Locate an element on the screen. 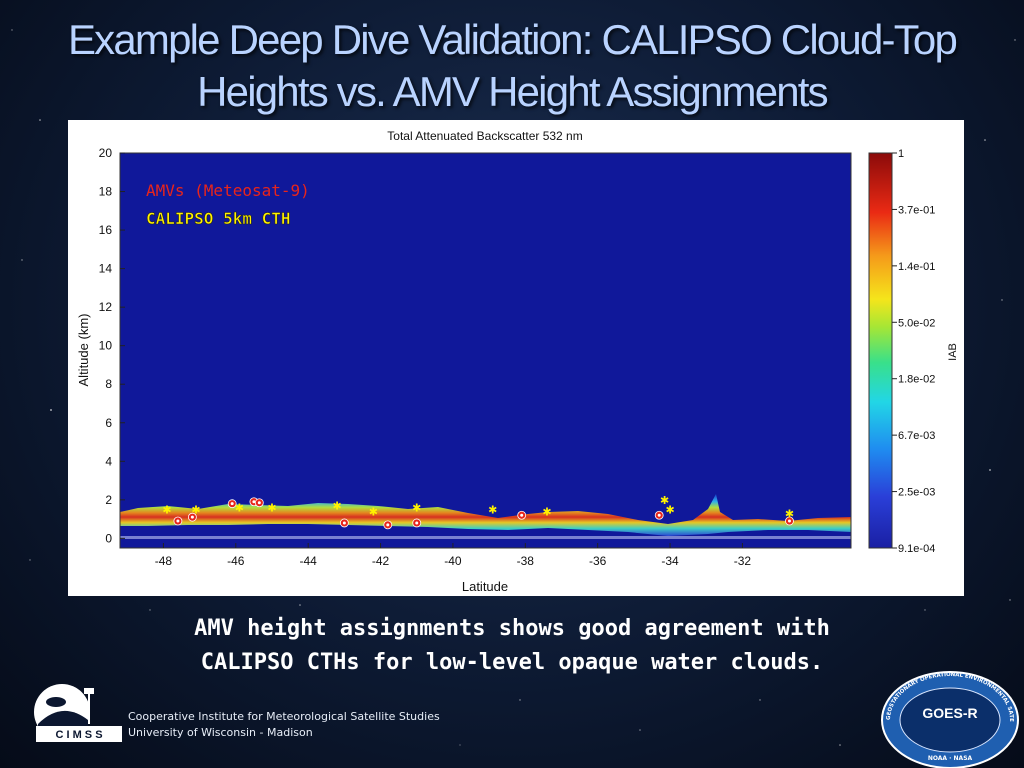 The height and width of the screenshot is (768, 1024). cimss-logo: C I M S S is located at coordinates (78, 713).